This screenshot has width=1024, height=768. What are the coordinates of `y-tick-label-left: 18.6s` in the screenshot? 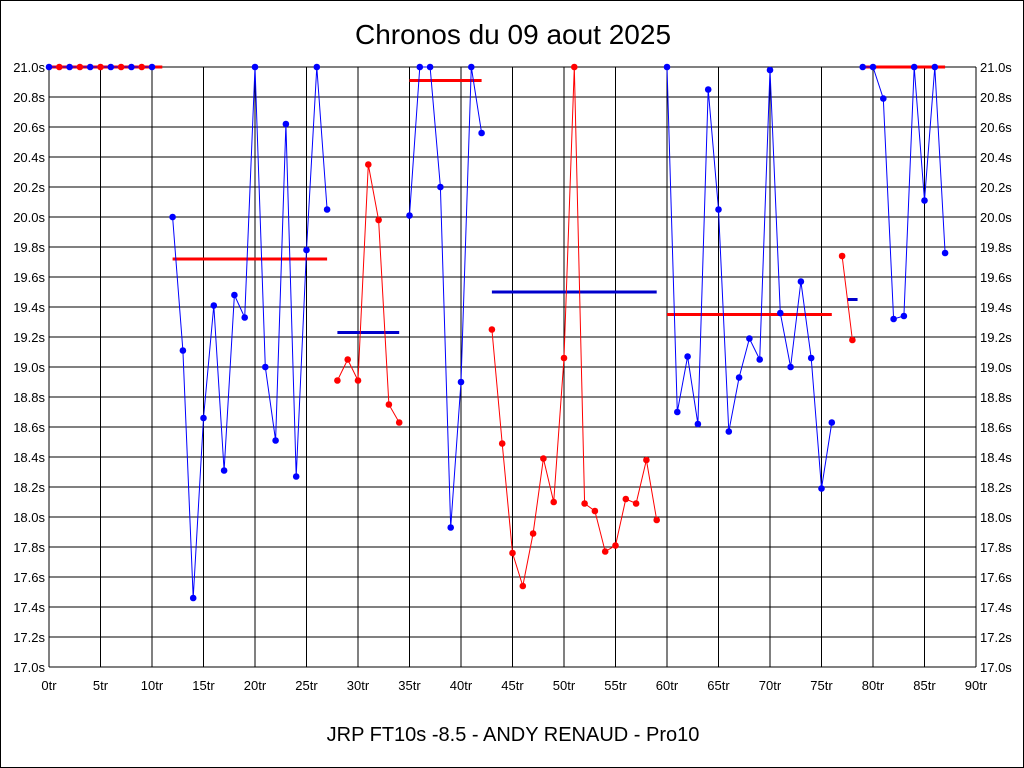 It's located at (29, 427).